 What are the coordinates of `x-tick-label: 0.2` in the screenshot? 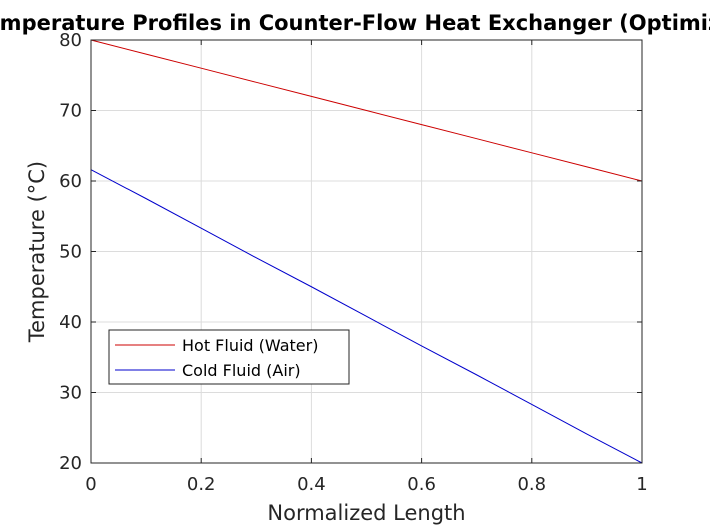 It's located at (201, 484).